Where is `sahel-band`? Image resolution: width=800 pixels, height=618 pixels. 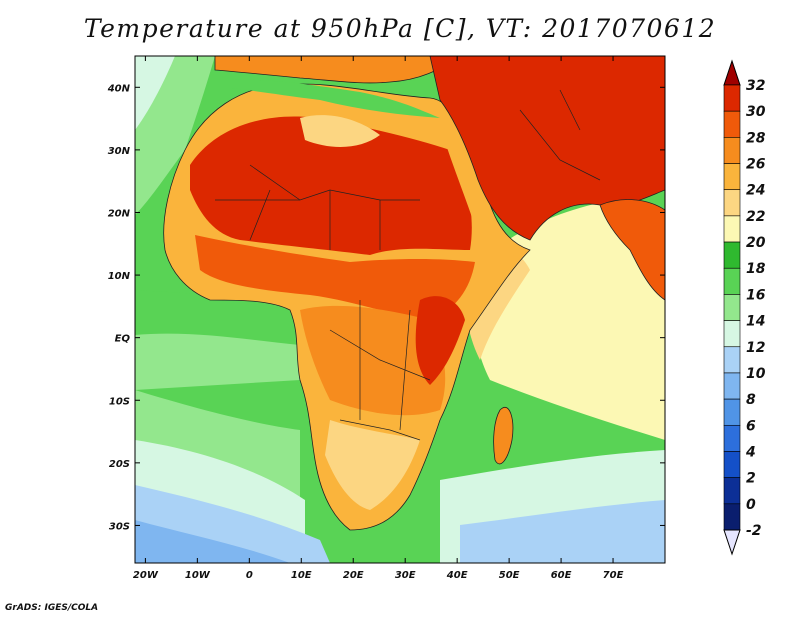
sahel-band is located at coordinates (335, 277).